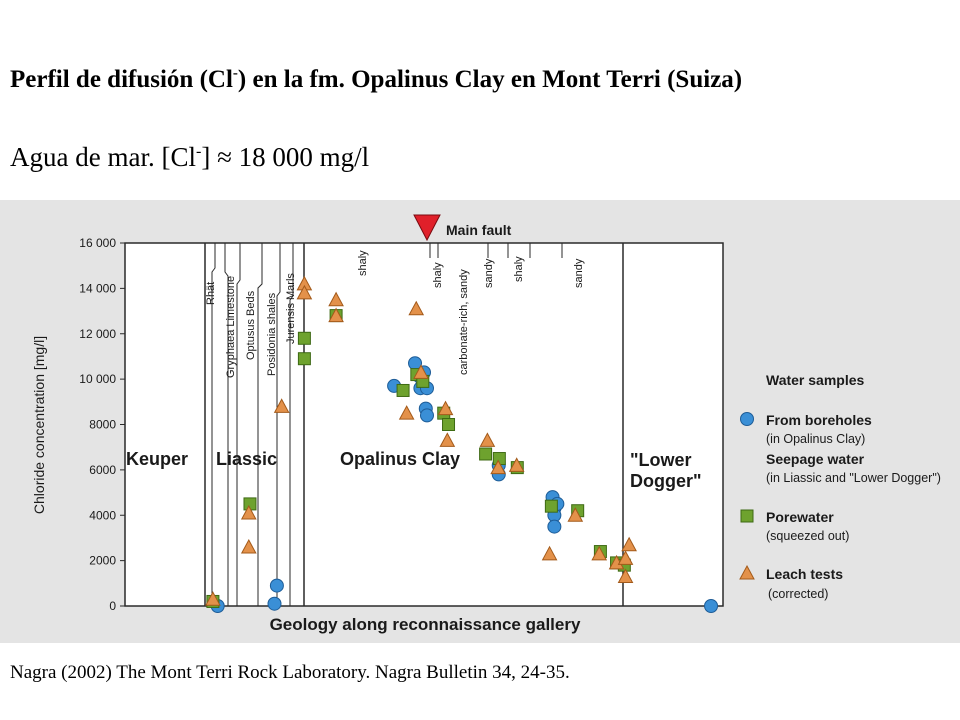 Image resolution: width=960 pixels, height=720 pixels. Describe the element at coordinates (112, 606) in the screenshot. I see `y-tick-label: 0` at that location.